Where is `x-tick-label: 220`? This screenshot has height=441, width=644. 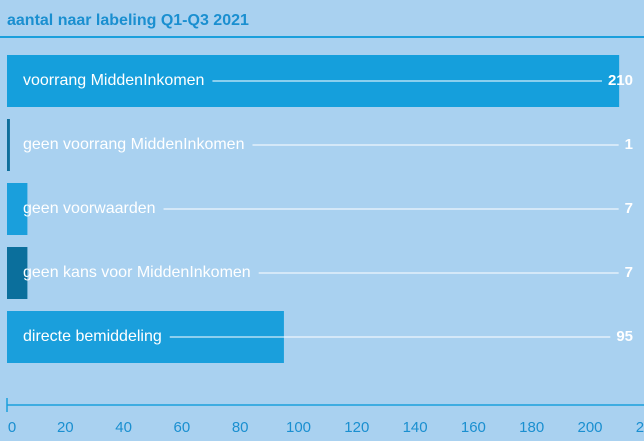
x-tick-label: 220 is located at coordinates (640, 427).